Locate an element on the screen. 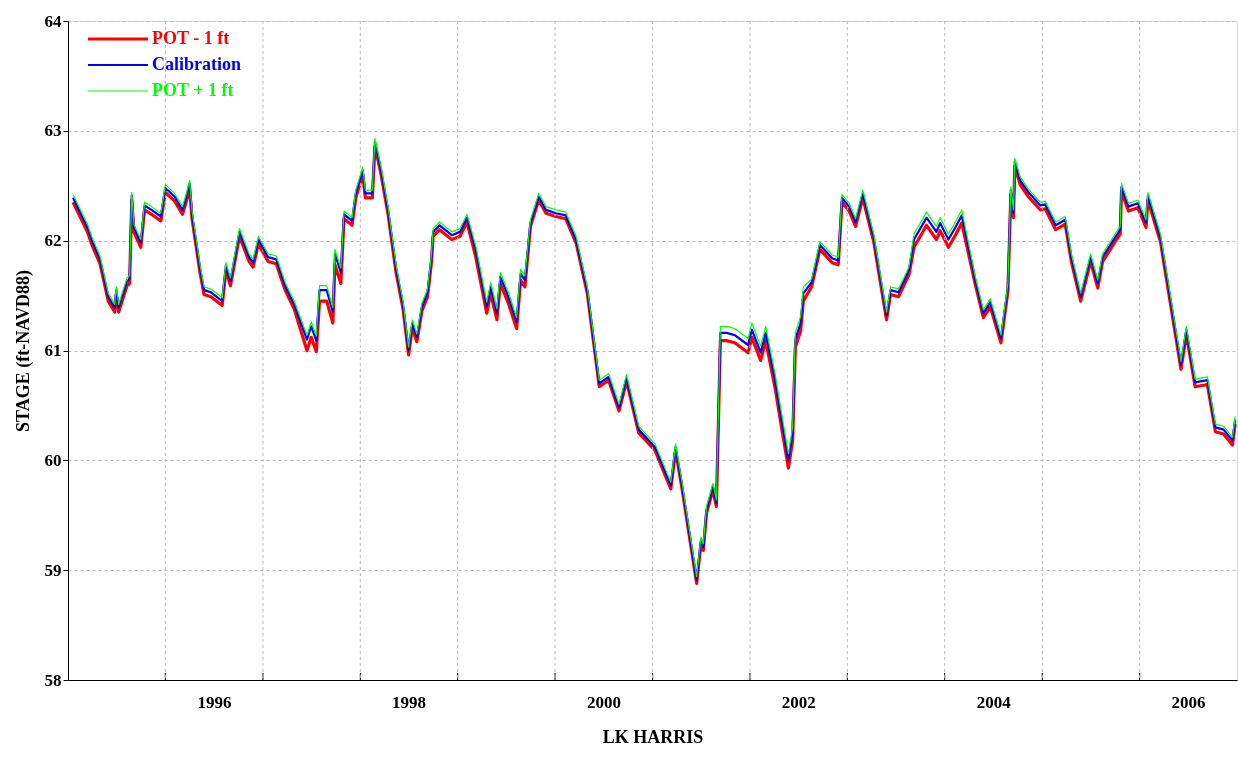  y-tick-label: 61 is located at coordinates (53, 350).